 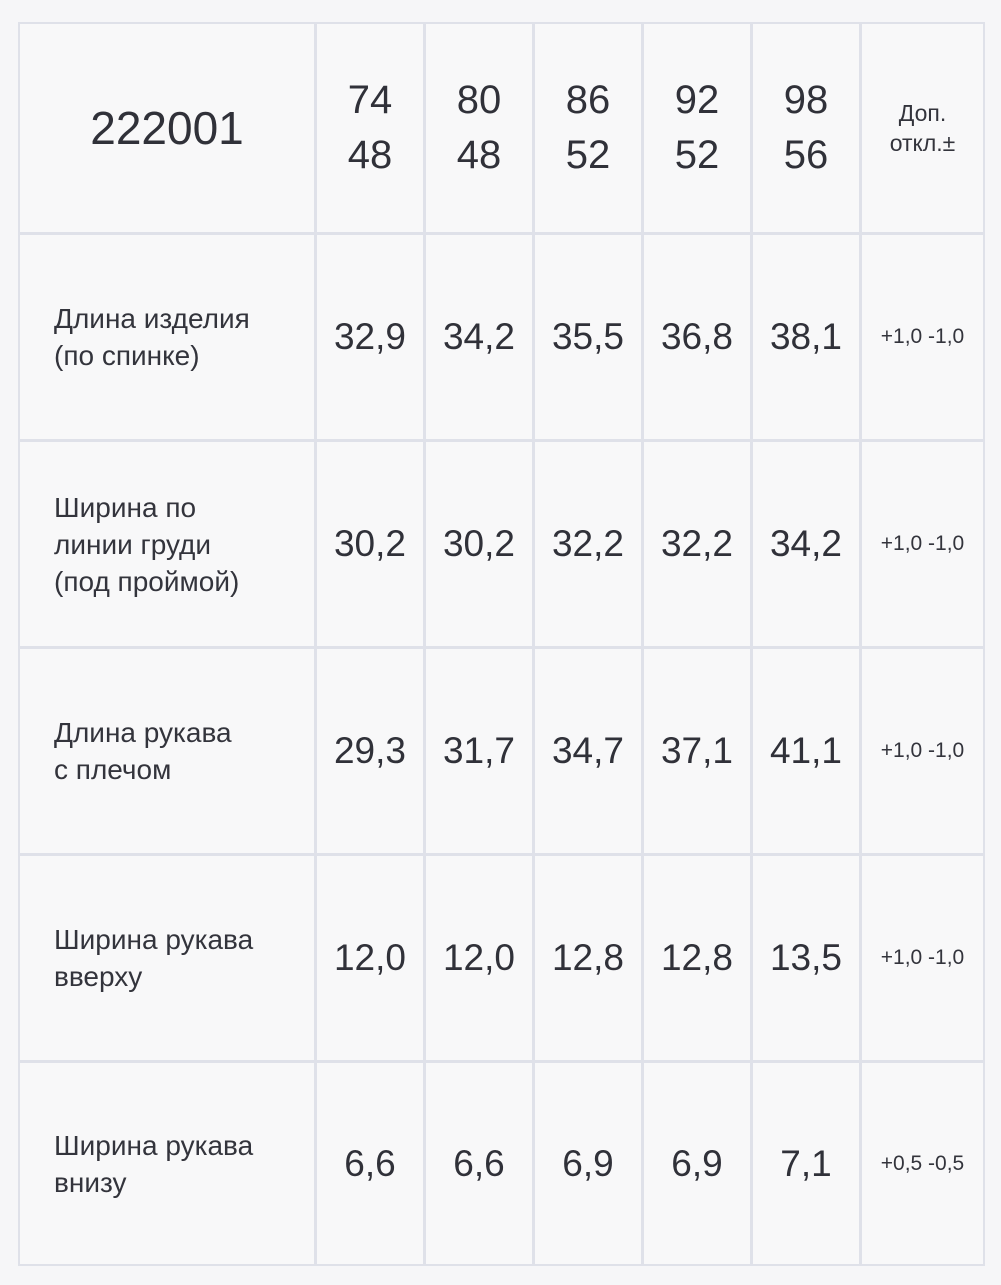 I want to click on tolerance-column-header: Доп. откл.±, so click(x=922, y=128).